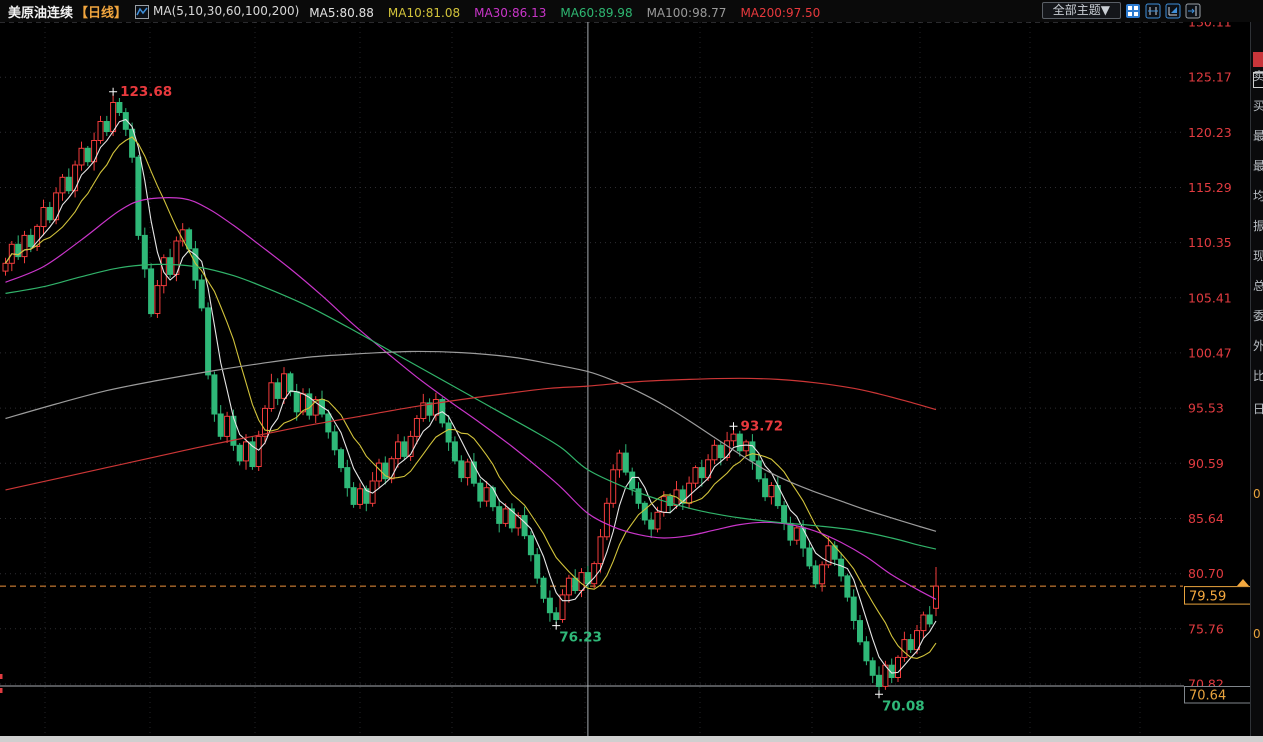 The height and width of the screenshot is (742, 1263). I want to click on ma-value-label: MA5:80.88, so click(341, 12).